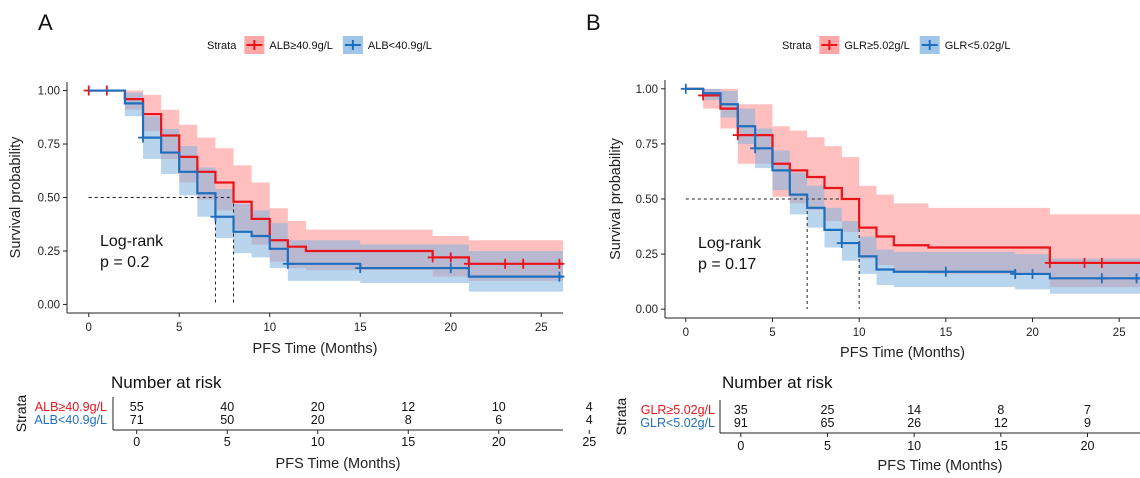  Describe the element at coordinates (301, 46) in the screenshot. I see `legend-label-0: ALB≥40.9g/L` at that location.